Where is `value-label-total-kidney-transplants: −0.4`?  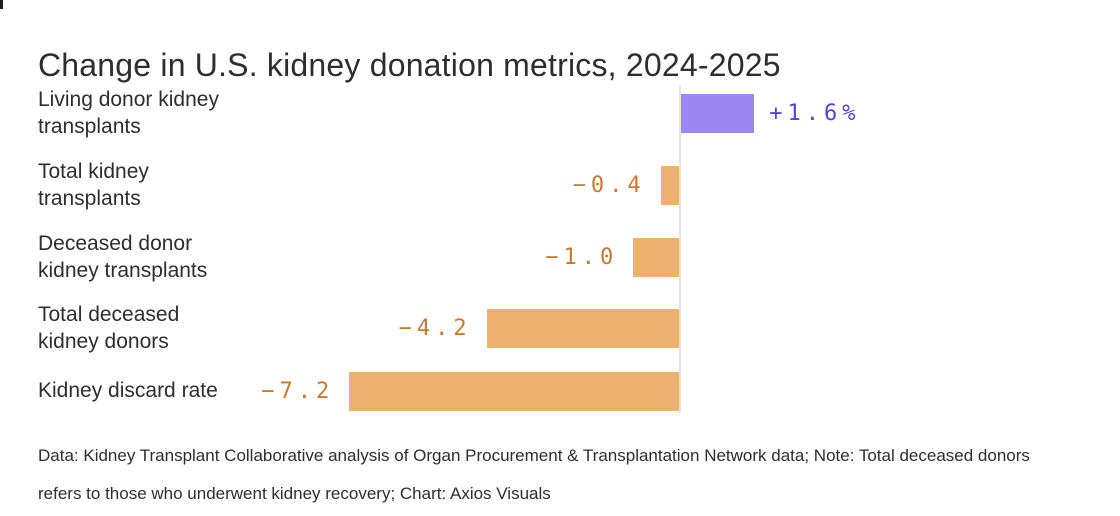 value-label-total-kidney-transplants: −0.4 is located at coordinates (609, 185).